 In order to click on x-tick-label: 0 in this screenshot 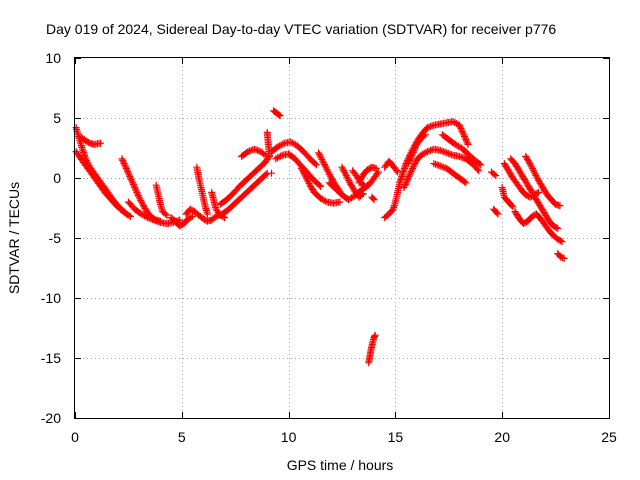, I will do `click(75, 437)`.